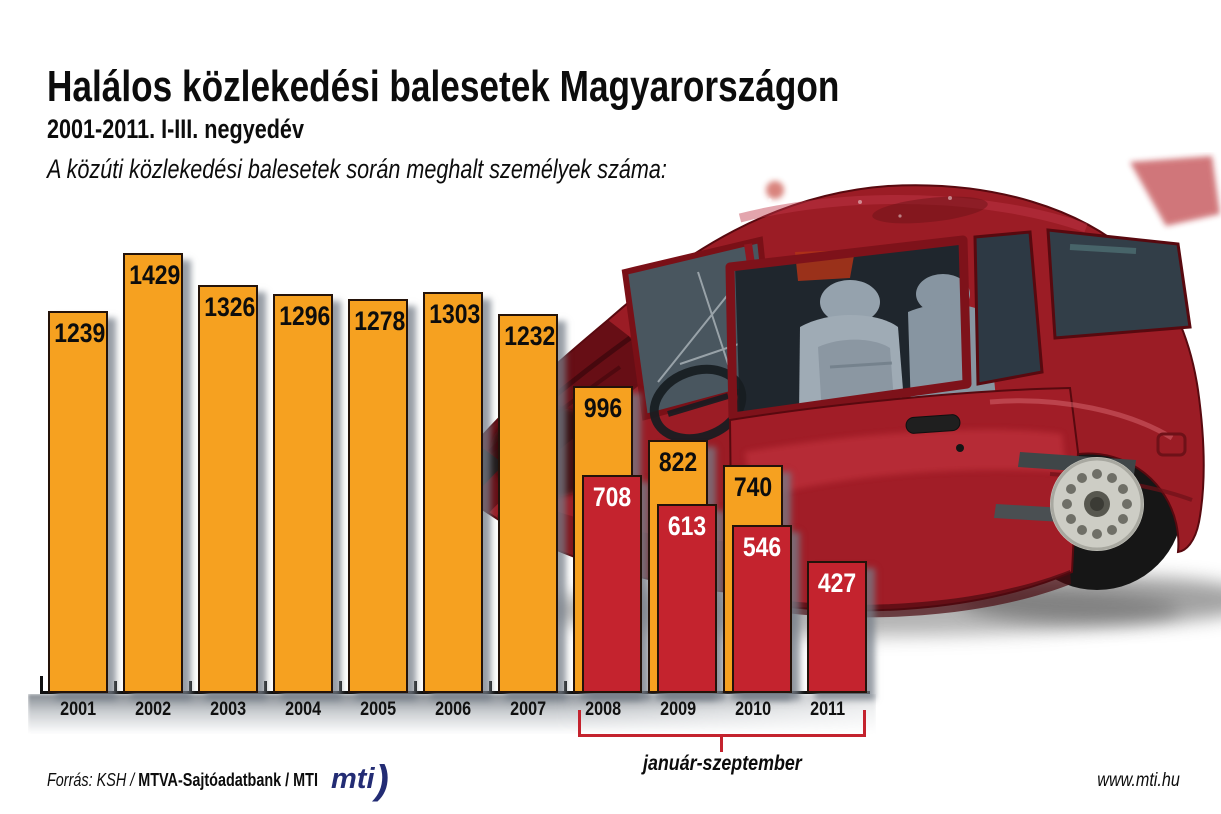 This screenshot has width=1221, height=814. What do you see at coordinates (228, 780) in the screenshot?
I see `source-agencies: MTVA-Sajtóadatbank / MTI` at bounding box center [228, 780].